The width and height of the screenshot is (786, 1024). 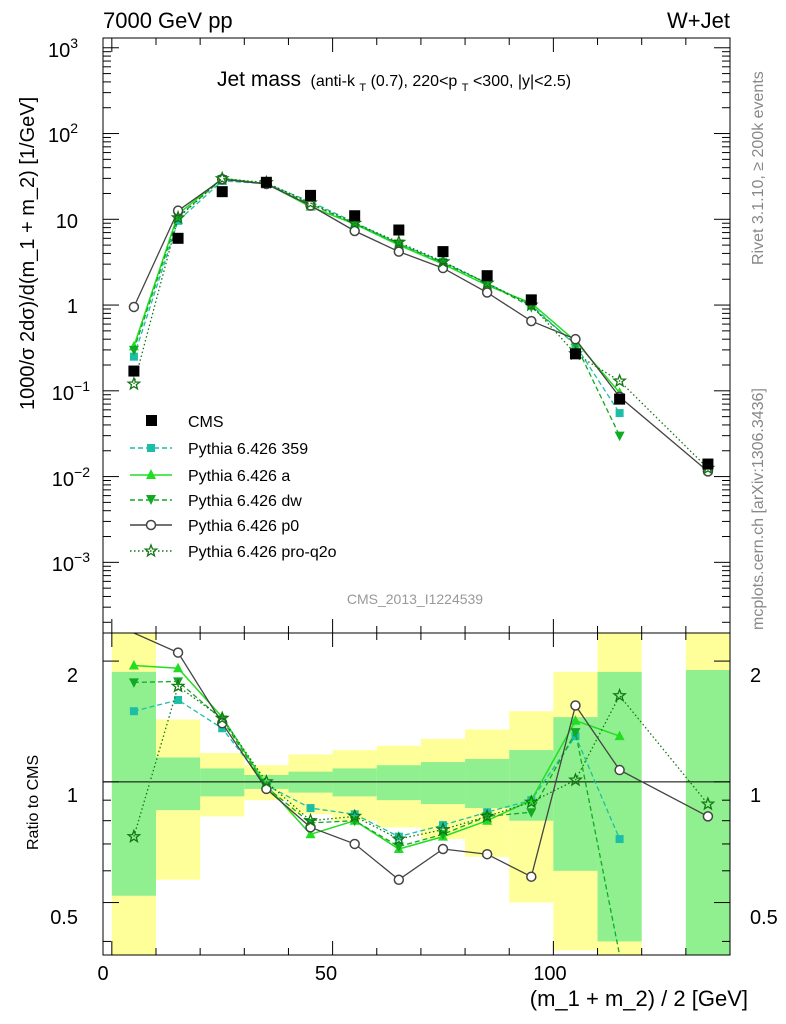 I want to click on ratio-y-axis-label: Ratio to CMS, so click(x=33, y=802).